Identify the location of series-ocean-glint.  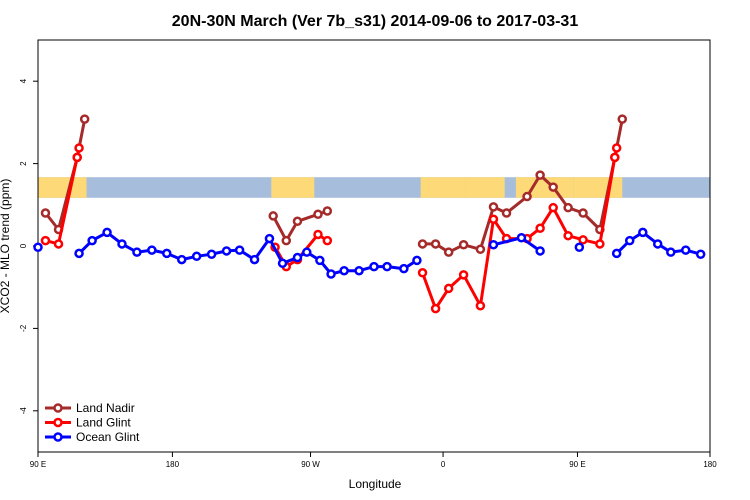
(369, 253).